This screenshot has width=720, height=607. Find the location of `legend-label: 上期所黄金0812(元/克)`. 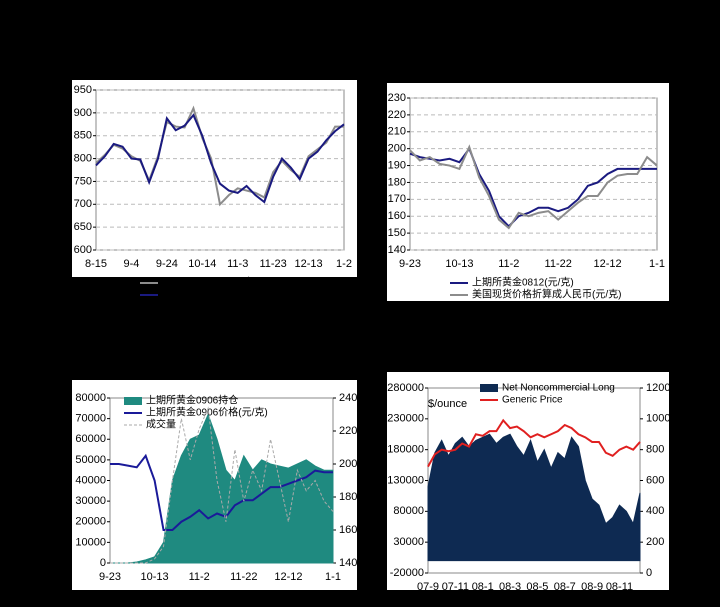

legend-label: 上期所黄金0812(元/克) is located at coordinates (523, 282).